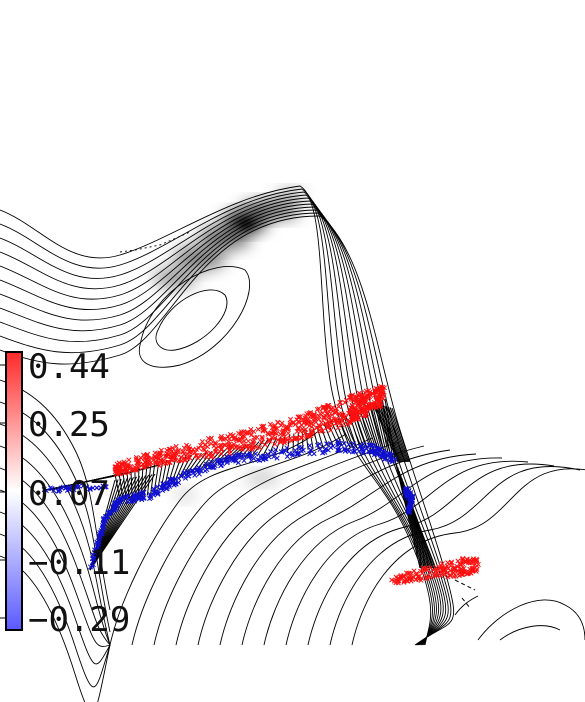 This screenshot has height=702, width=585. I want to click on blue-x-markers, so click(228, 504).